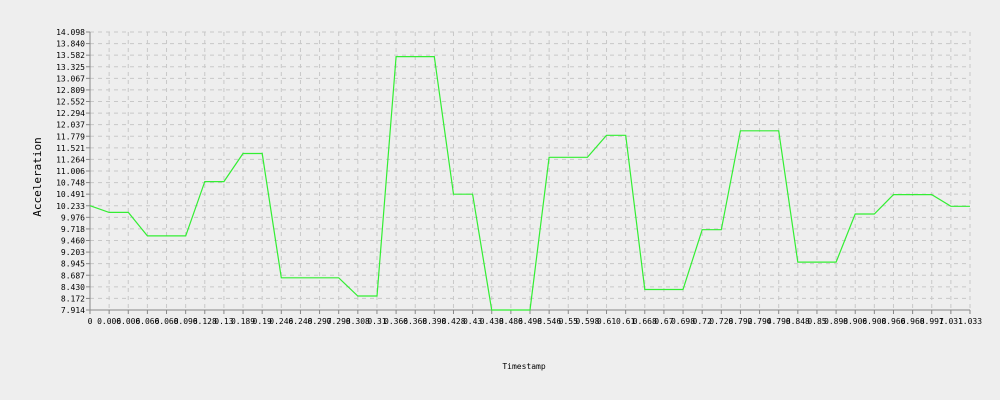 The image size is (1000, 400). What do you see at coordinates (70, 125) in the screenshot?
I see `y-tick-label: 12.037` at bounding box center [70, 125].